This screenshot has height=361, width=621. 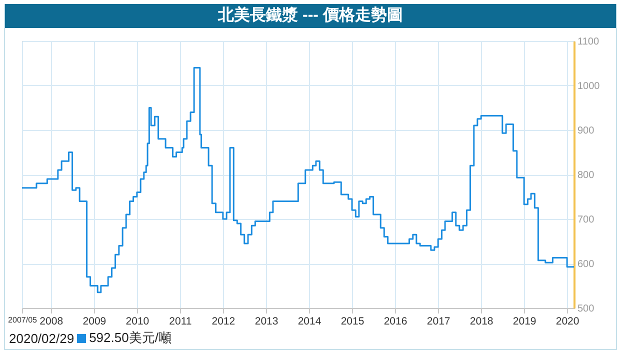 I want to click on x-tick-label: 2020, so click(x=568, y=322).